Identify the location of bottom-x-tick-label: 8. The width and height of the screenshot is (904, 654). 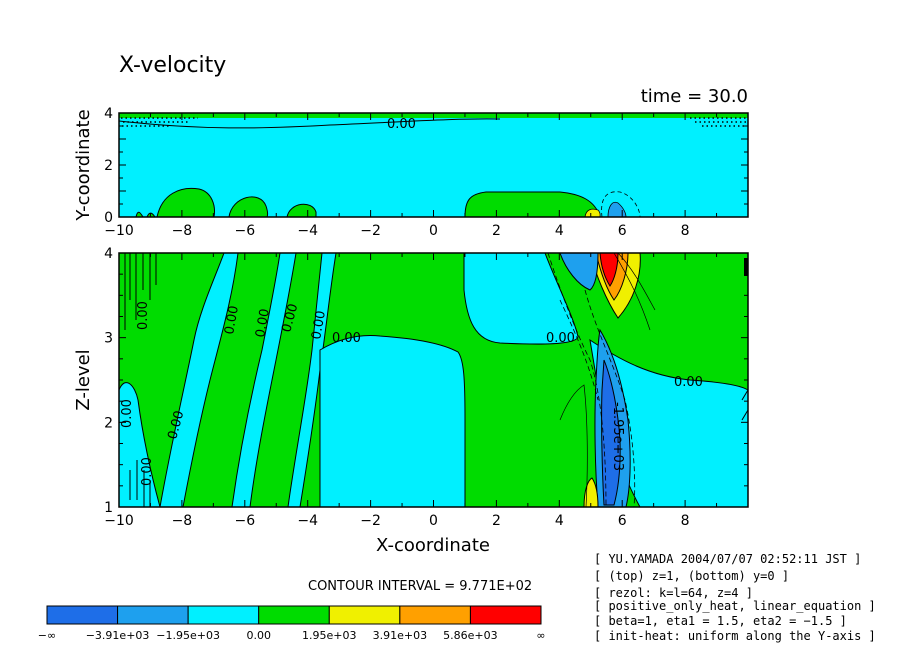
(685, 521).